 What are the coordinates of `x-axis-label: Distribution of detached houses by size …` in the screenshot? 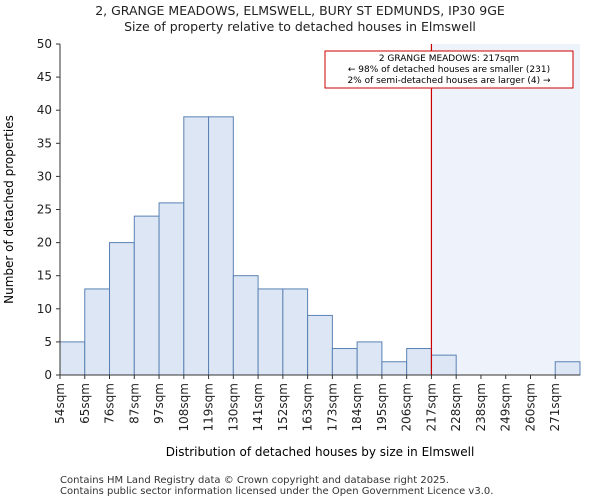 It's located at (320, 452).